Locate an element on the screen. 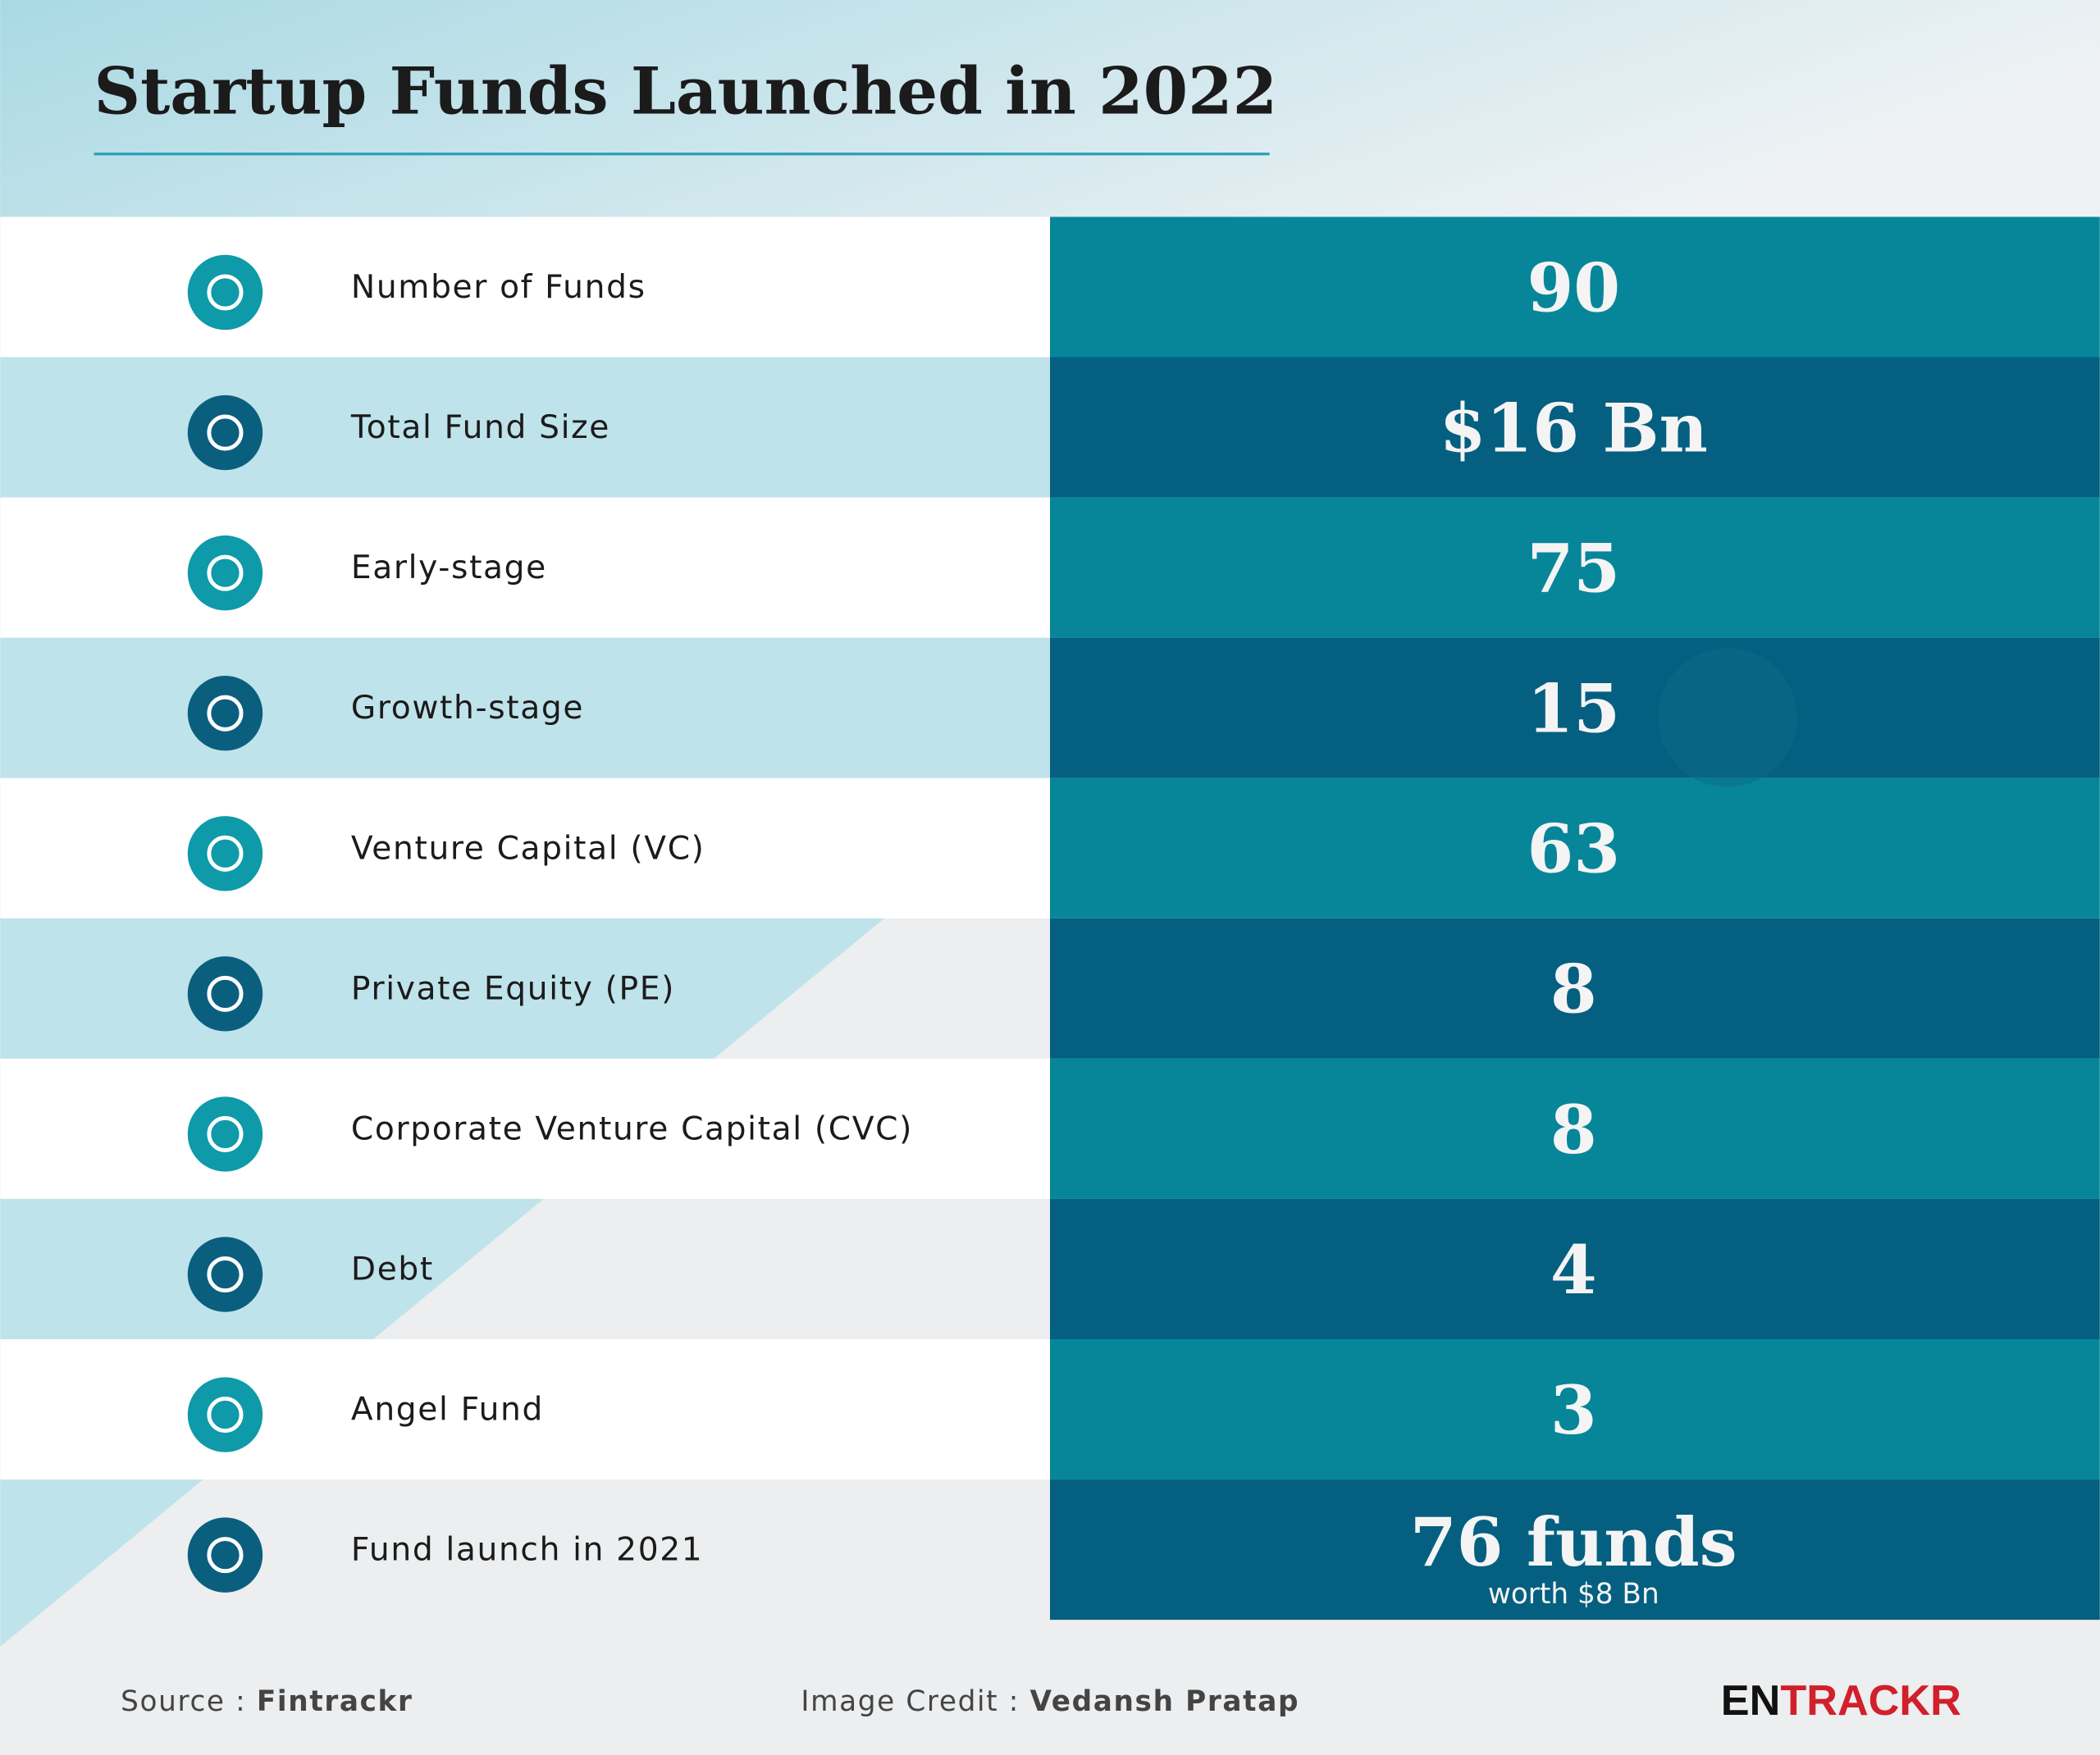 The width and height of the screenshot is (2100, 1755). logo: ENTRACKR is located at coordinates (1841, 1701).